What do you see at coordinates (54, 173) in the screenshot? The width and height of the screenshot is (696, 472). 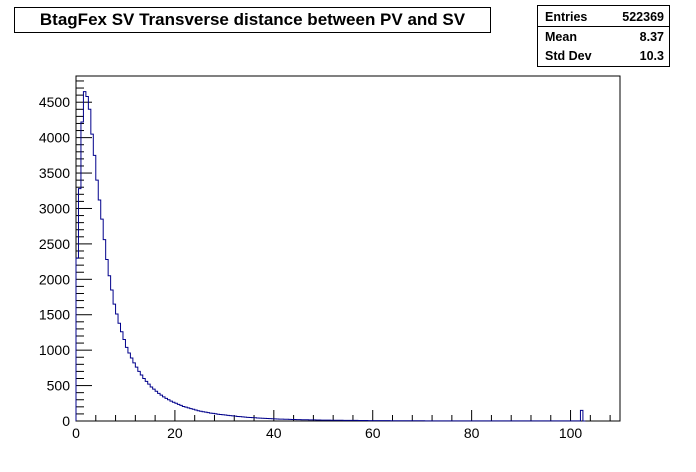 I see `y-tick-label: 3500` at bounding box center [54, 173].